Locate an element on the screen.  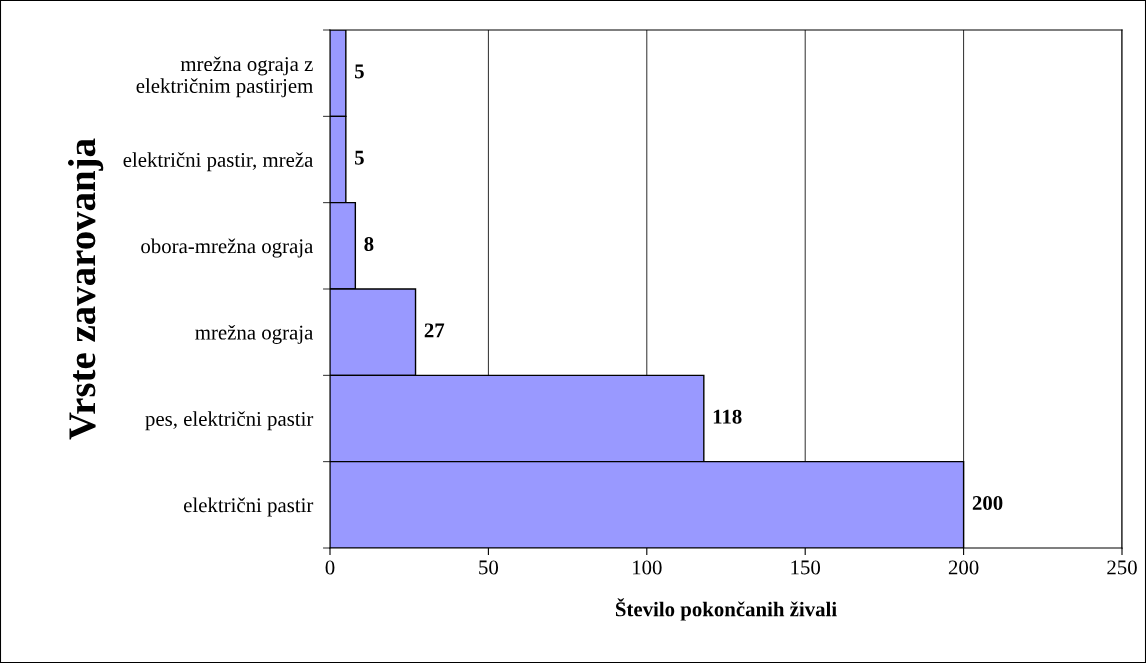
y-tick-label: električni pastir, mreža is located at coordinates (218, 162).